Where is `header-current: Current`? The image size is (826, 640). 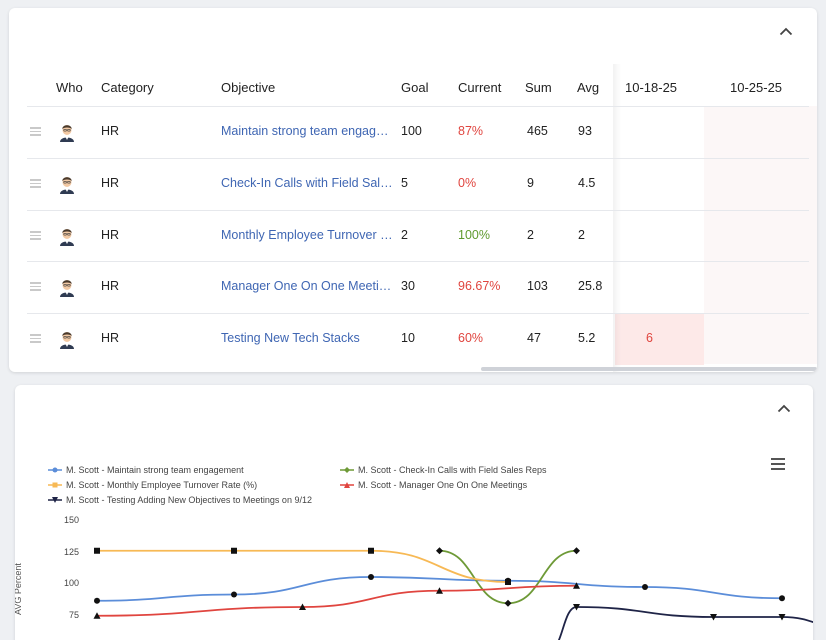 header-current: Current is located at coordinates (480, 87).